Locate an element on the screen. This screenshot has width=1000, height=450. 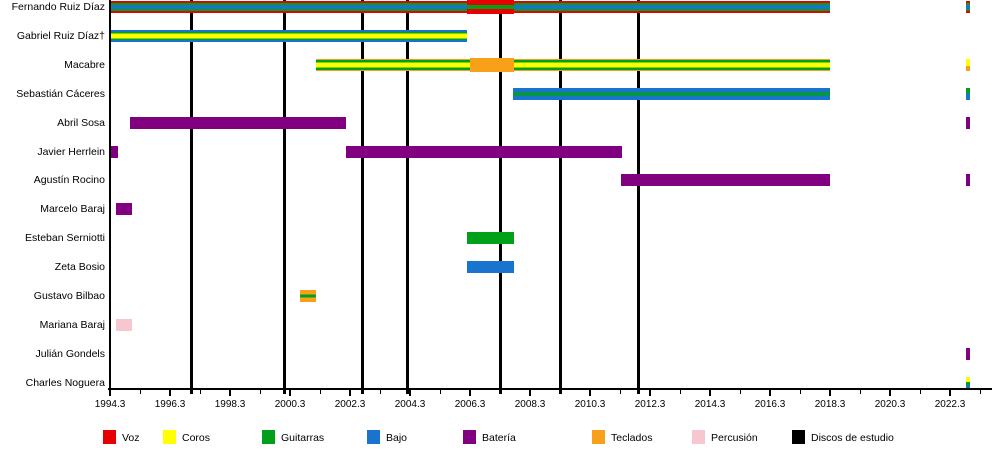
legend-label: Bajo is located at coordinates (397, 438).